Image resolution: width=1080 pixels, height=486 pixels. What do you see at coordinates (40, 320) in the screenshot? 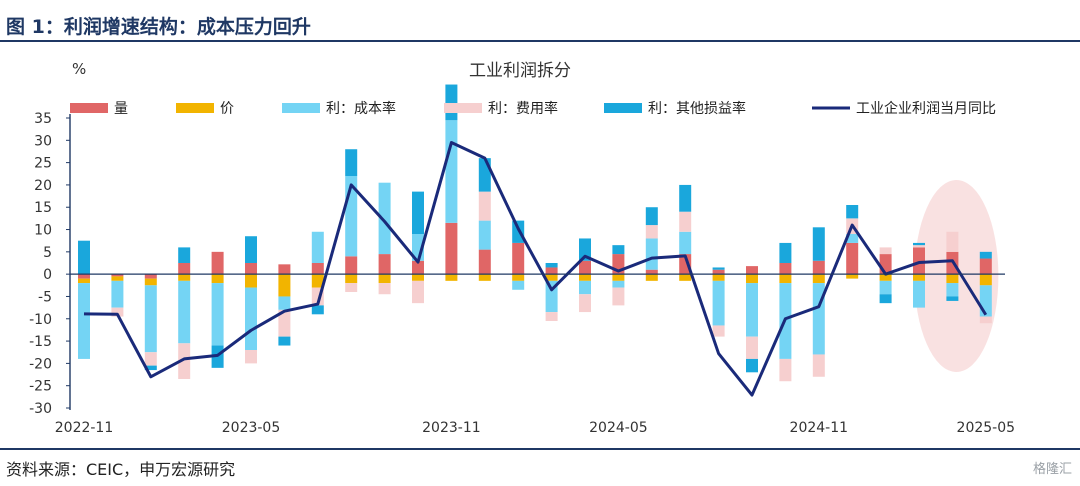
I see `y-tick-label: -10` at bounding box center [40, 320].